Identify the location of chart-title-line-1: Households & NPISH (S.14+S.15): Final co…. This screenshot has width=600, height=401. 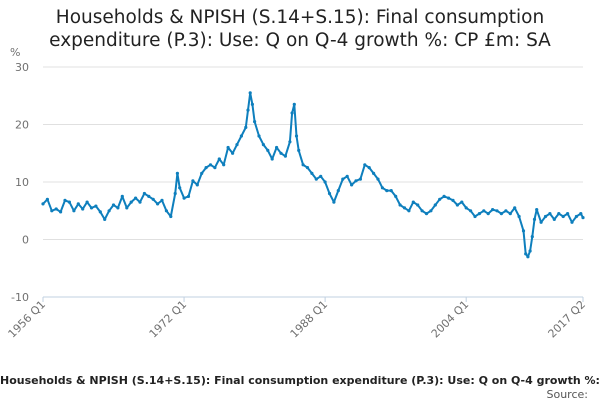
(300, 17).